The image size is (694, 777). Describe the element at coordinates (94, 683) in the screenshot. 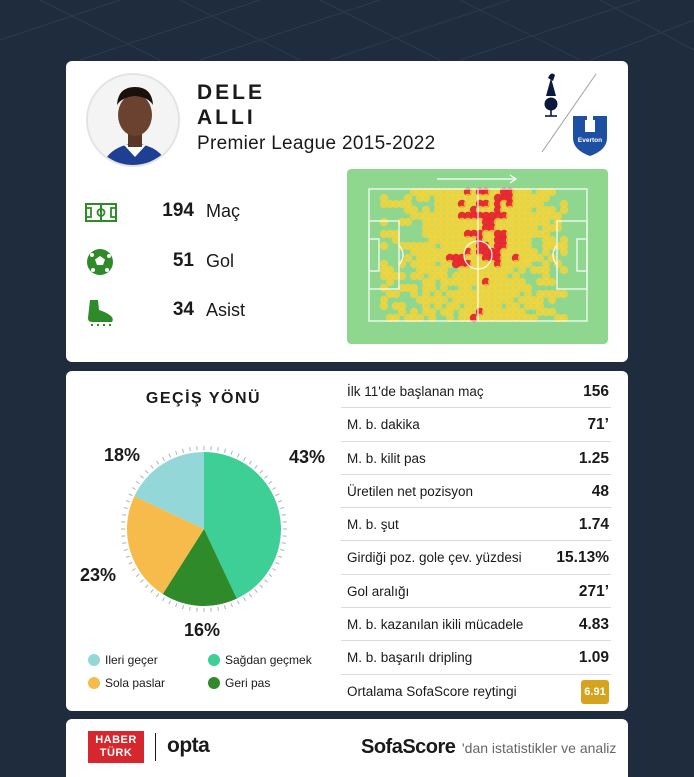

I see `legend-swatch` at that location.